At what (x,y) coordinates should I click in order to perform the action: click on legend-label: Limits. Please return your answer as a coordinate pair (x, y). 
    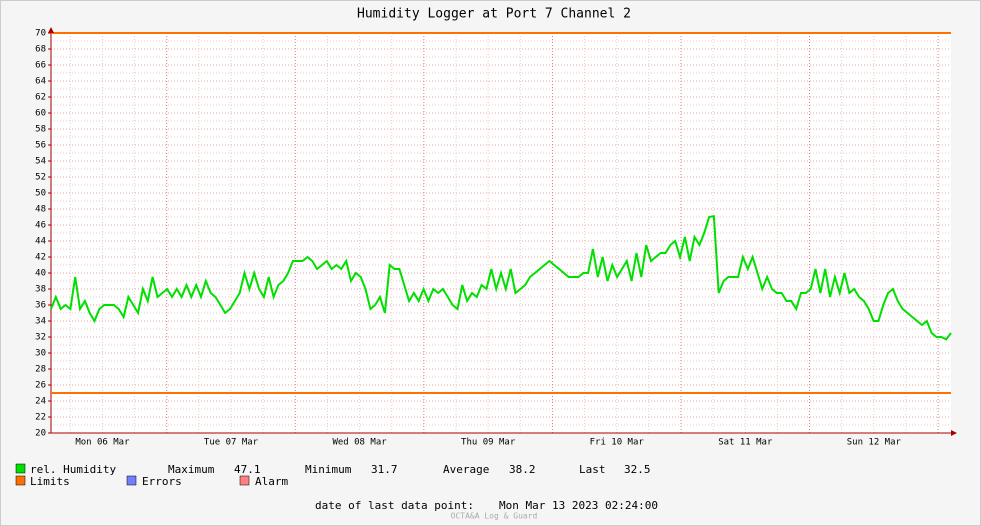
    Looking at the image, I should click on (50, 481).